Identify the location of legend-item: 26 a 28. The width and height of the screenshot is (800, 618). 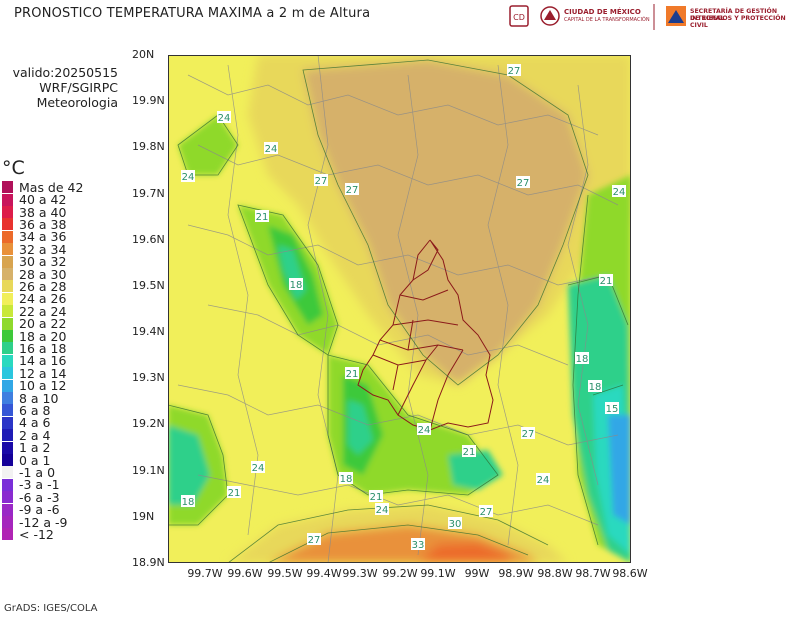
(34, 286).